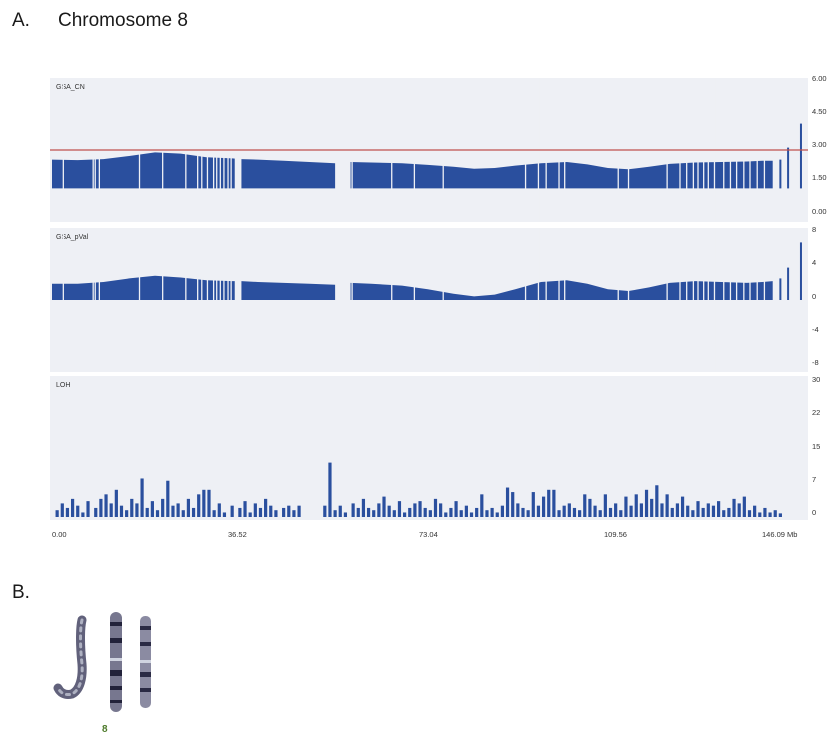 The height and width of the screenshot is (740, 828). Describe the element at coordinates (412, 287) in the screenshot. I see `signal-area` at that location.